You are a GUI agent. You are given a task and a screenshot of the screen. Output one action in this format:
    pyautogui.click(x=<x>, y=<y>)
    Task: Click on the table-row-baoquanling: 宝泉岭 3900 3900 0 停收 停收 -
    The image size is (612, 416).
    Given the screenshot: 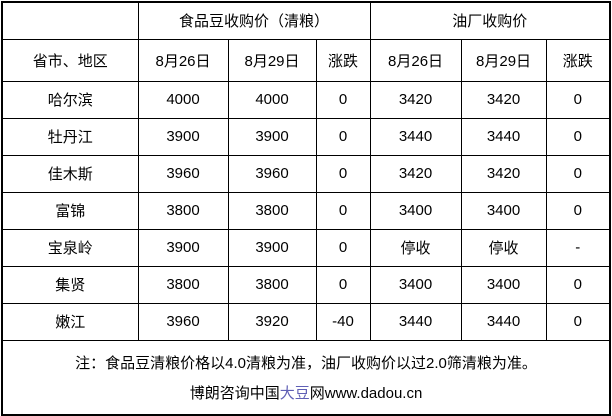 What is the action you would take?
    pyautogui.click(x=306, y=247)
    